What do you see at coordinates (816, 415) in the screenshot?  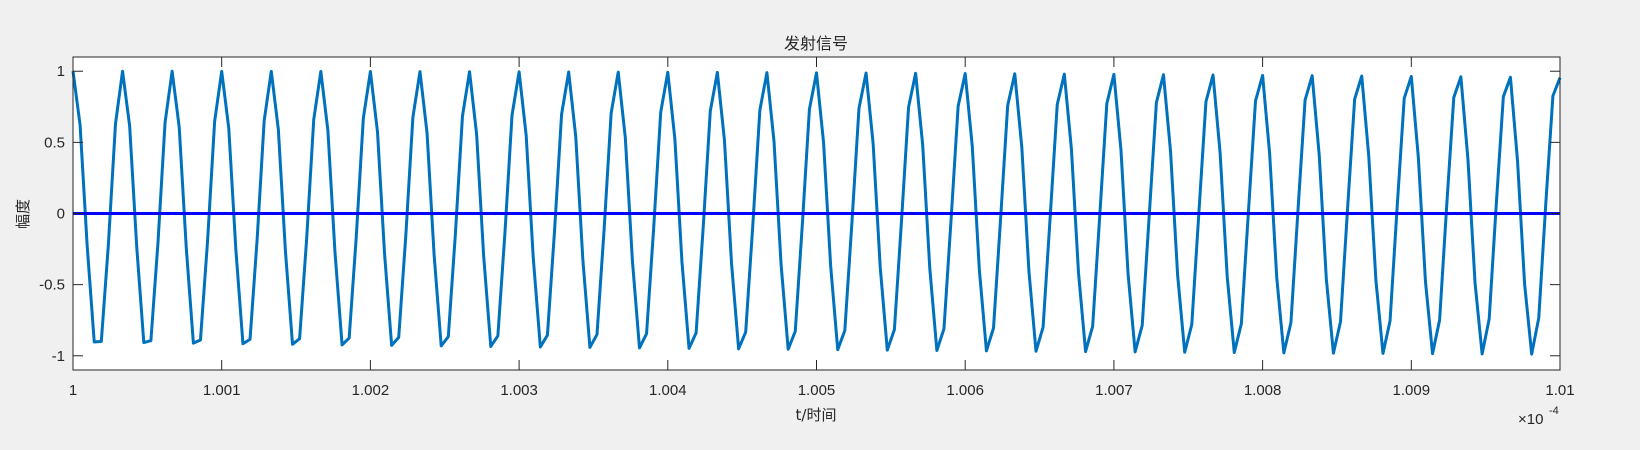 I see `x-axis-label: t/时间` at bounding box center [816, 415].